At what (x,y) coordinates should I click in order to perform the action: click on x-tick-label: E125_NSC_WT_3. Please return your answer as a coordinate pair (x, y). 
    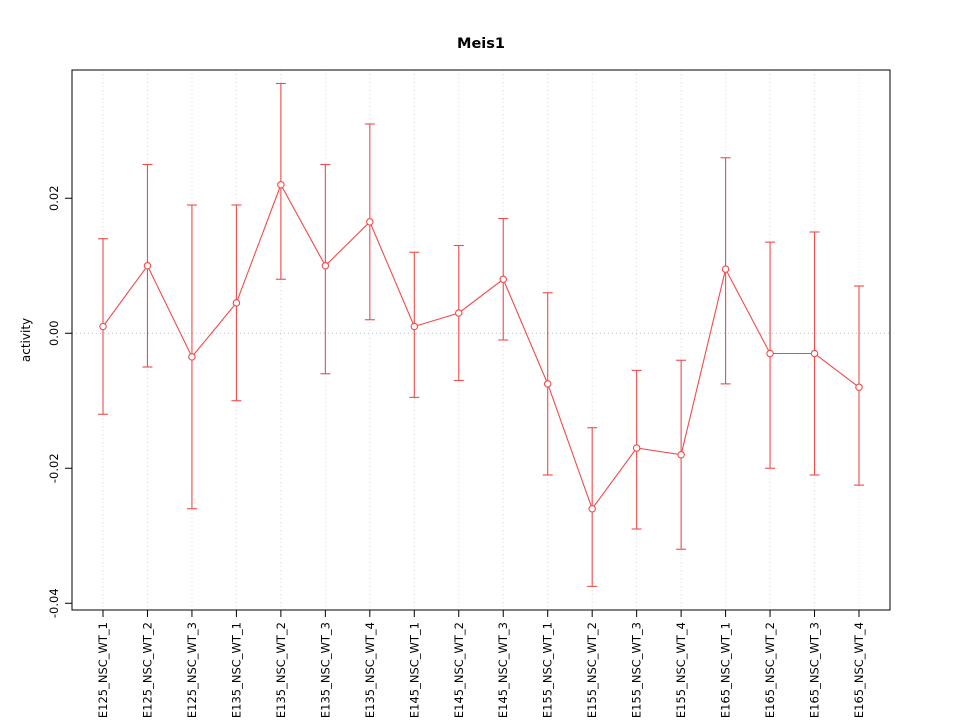
    Looking at the image, I should click on (192, 670).